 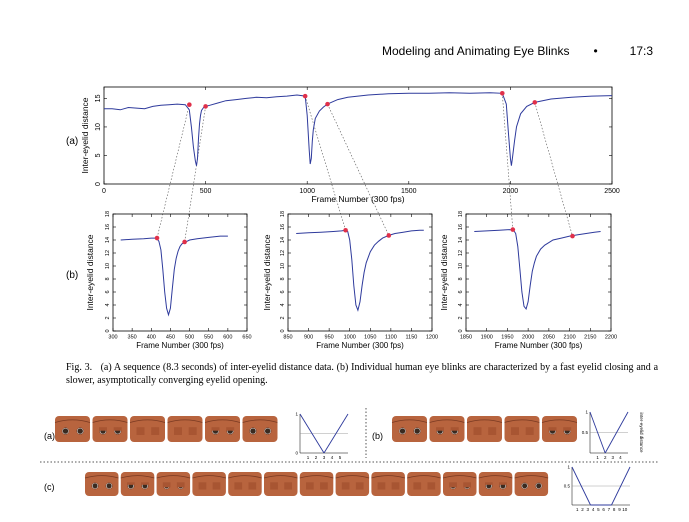 What do you see at coordinates (585, 432) in the screenshot?
I see `inset-y-tick-label: 0.5` at bounding box center [585, 432].